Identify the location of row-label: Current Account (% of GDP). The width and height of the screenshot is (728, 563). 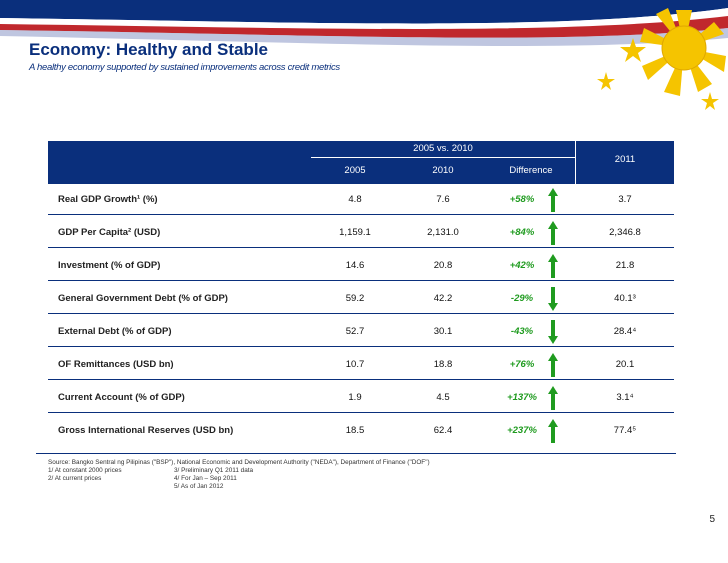
(121, 397).